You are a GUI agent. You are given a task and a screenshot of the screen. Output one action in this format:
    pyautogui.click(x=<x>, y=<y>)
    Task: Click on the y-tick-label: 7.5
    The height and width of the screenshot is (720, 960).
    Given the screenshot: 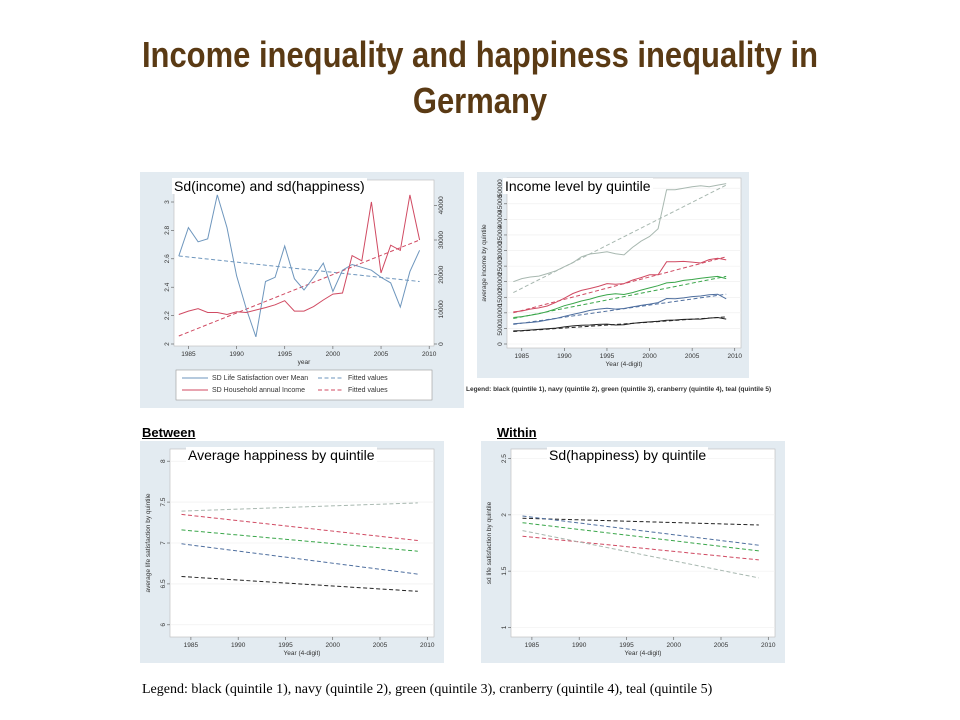 What is the action you would take?
    pyautogui.click(x=163, y=501)
    